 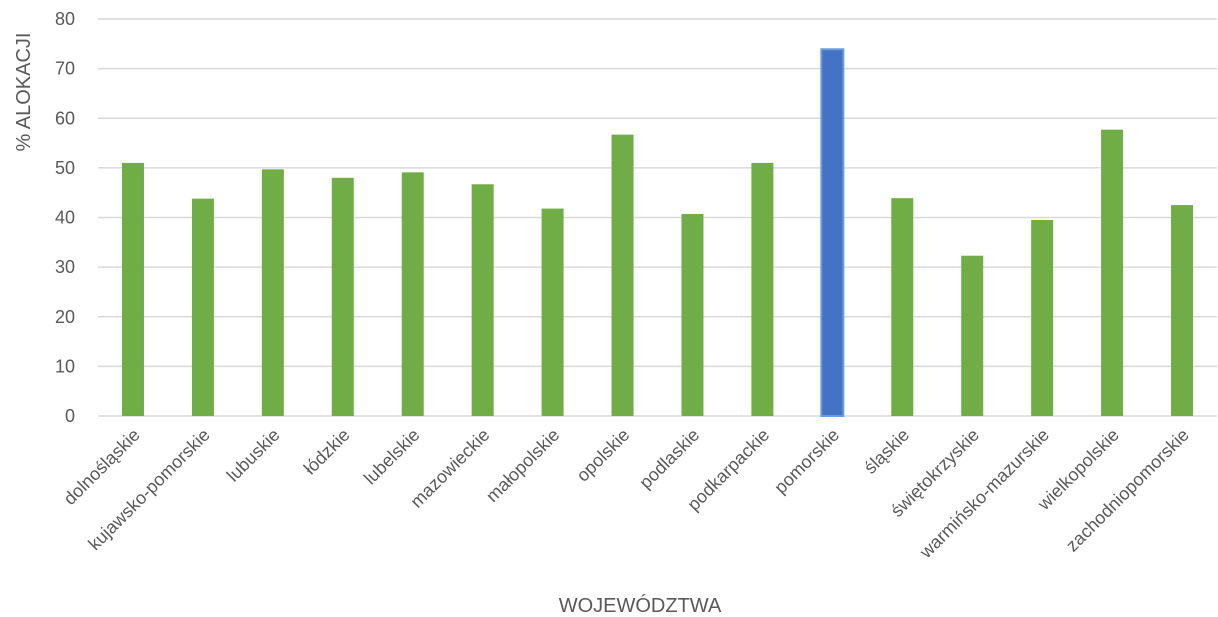 I want to click on x-tick-label: lubelskie, so click(x=392, y=457).